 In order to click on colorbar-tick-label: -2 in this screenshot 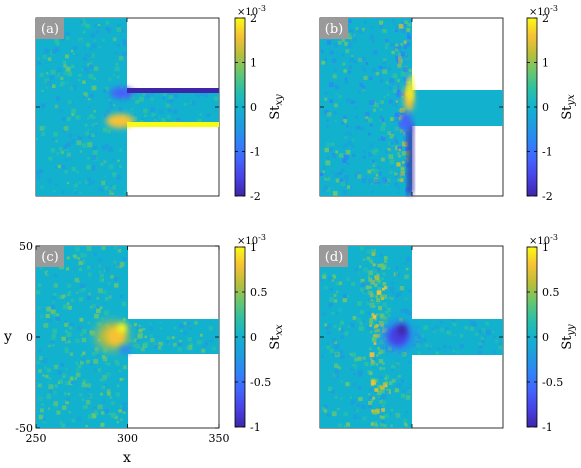, I will do `click(255, 196)`.